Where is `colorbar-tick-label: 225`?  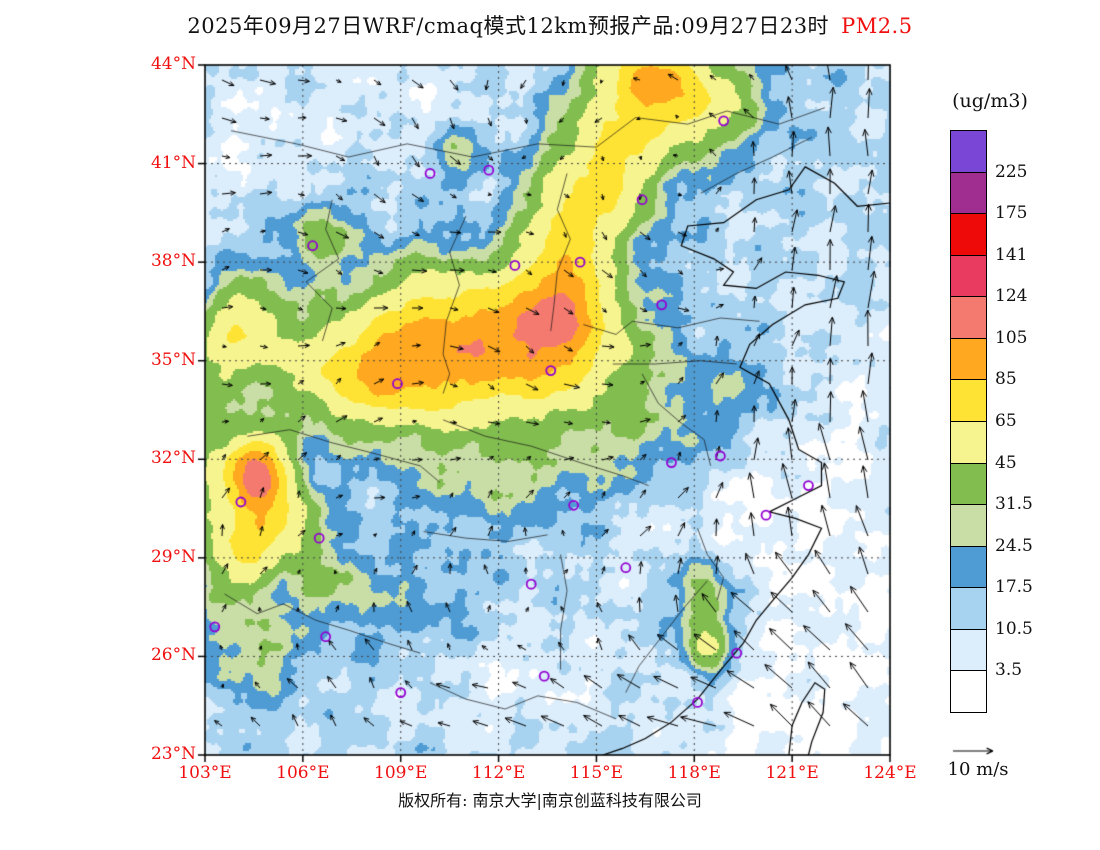 colorbar-tick-label: 225 is located at coordinates (1011, 171).